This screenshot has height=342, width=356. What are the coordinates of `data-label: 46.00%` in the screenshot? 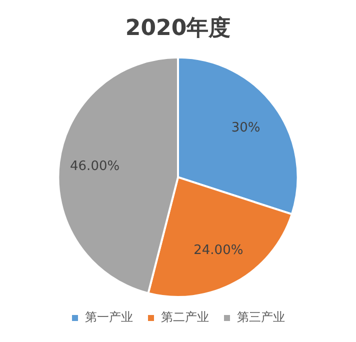 It's located at (95, 166).